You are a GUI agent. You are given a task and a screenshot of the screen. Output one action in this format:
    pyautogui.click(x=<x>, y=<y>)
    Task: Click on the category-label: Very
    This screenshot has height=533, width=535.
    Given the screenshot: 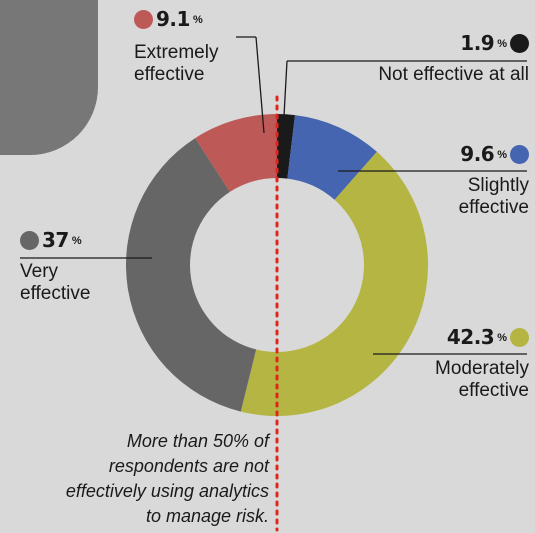 What is the action you would take?
    pyautogui.click(x=39, y=271)
    